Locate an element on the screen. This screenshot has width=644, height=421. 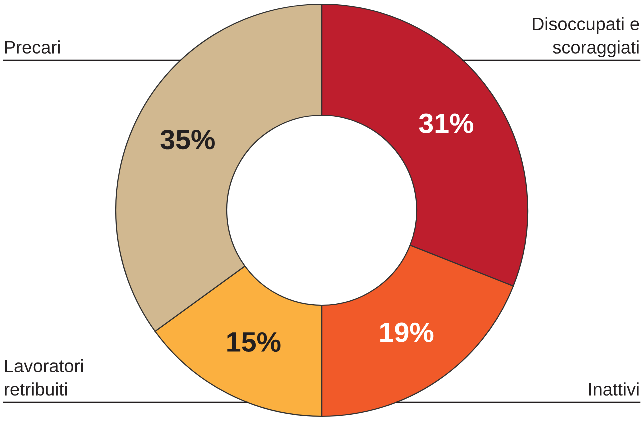
data-label: 35% is located at coordinates (187, 140).